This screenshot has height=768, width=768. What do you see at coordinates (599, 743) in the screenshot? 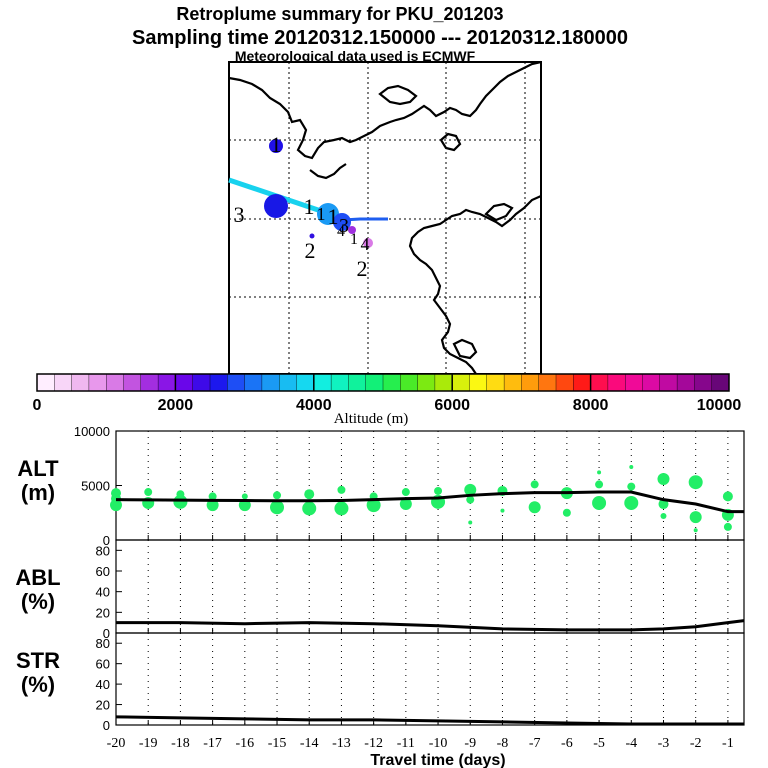
I see `x-tick-label: -5` at bounding box center [599, 743].